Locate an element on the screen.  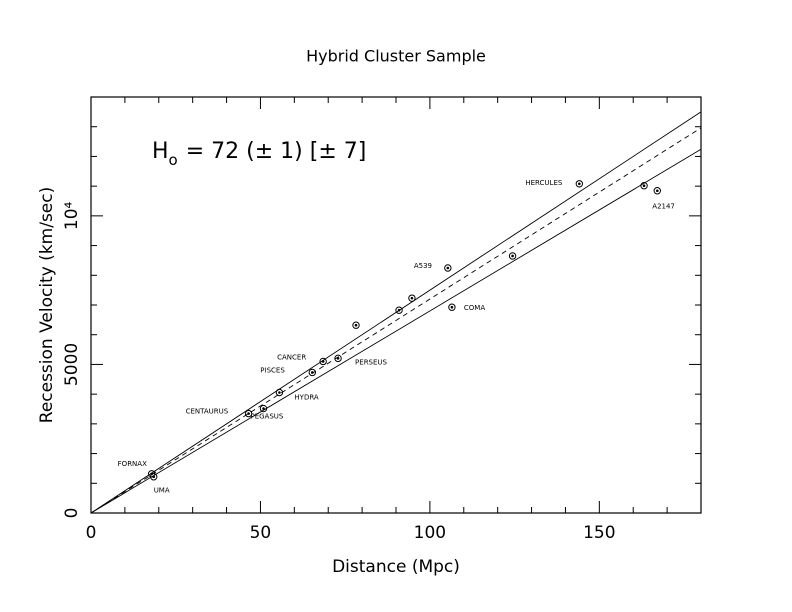
point-label: PERSEUS is located at coordinates (371, 362).